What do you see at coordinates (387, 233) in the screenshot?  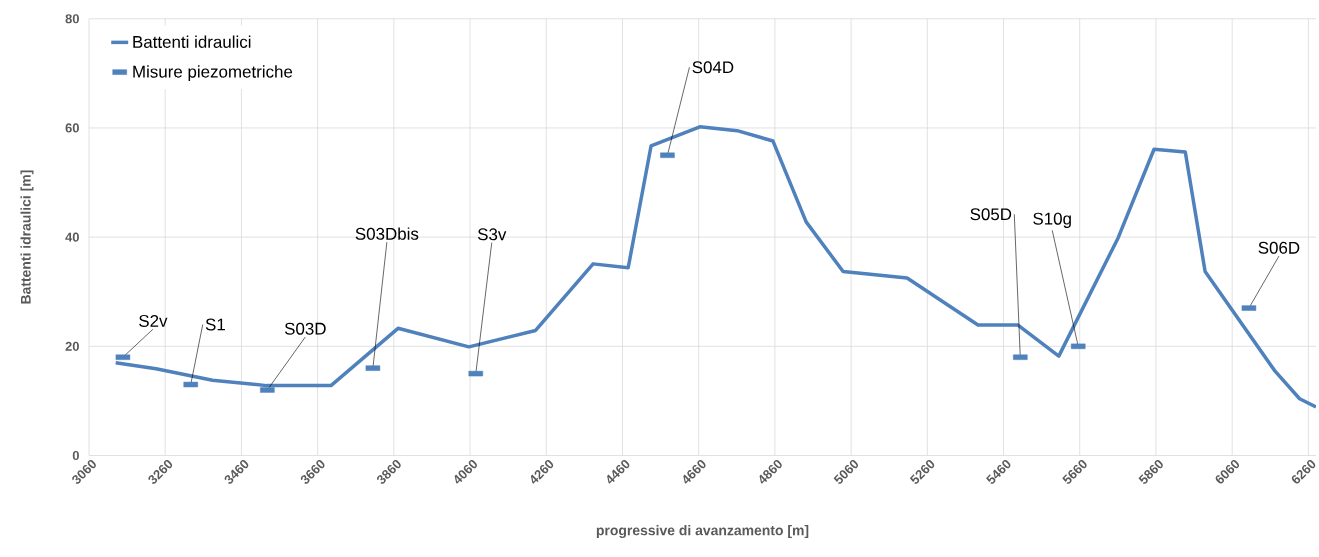 I see `annotation: S03Dbis` at bounding box center [387, 233].